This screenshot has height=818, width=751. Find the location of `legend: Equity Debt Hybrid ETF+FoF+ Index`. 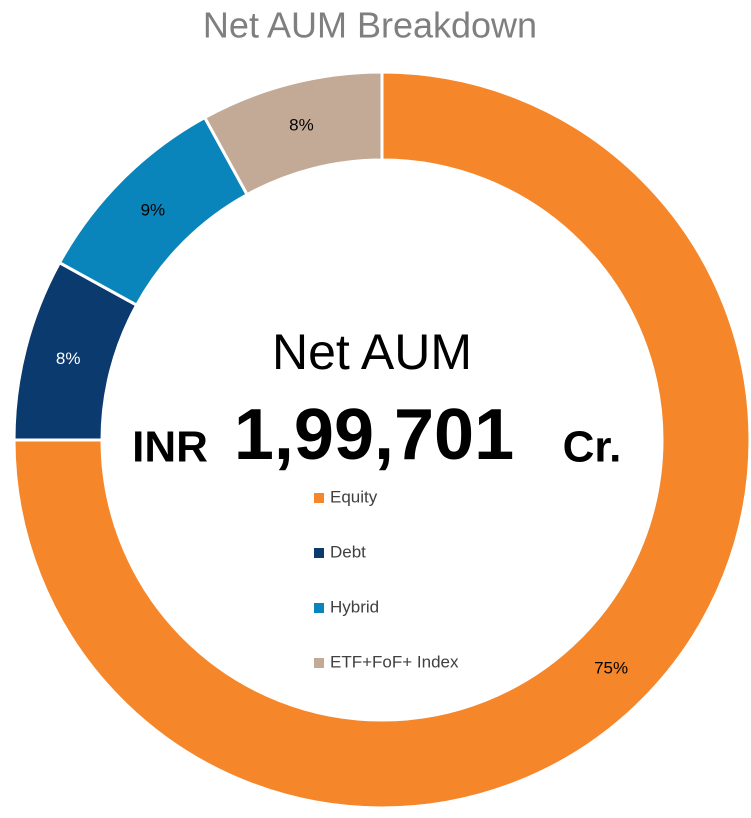

legend: Equity Debt Hybrid ETF+FoF+ Index is located at coordinates (386, 579).